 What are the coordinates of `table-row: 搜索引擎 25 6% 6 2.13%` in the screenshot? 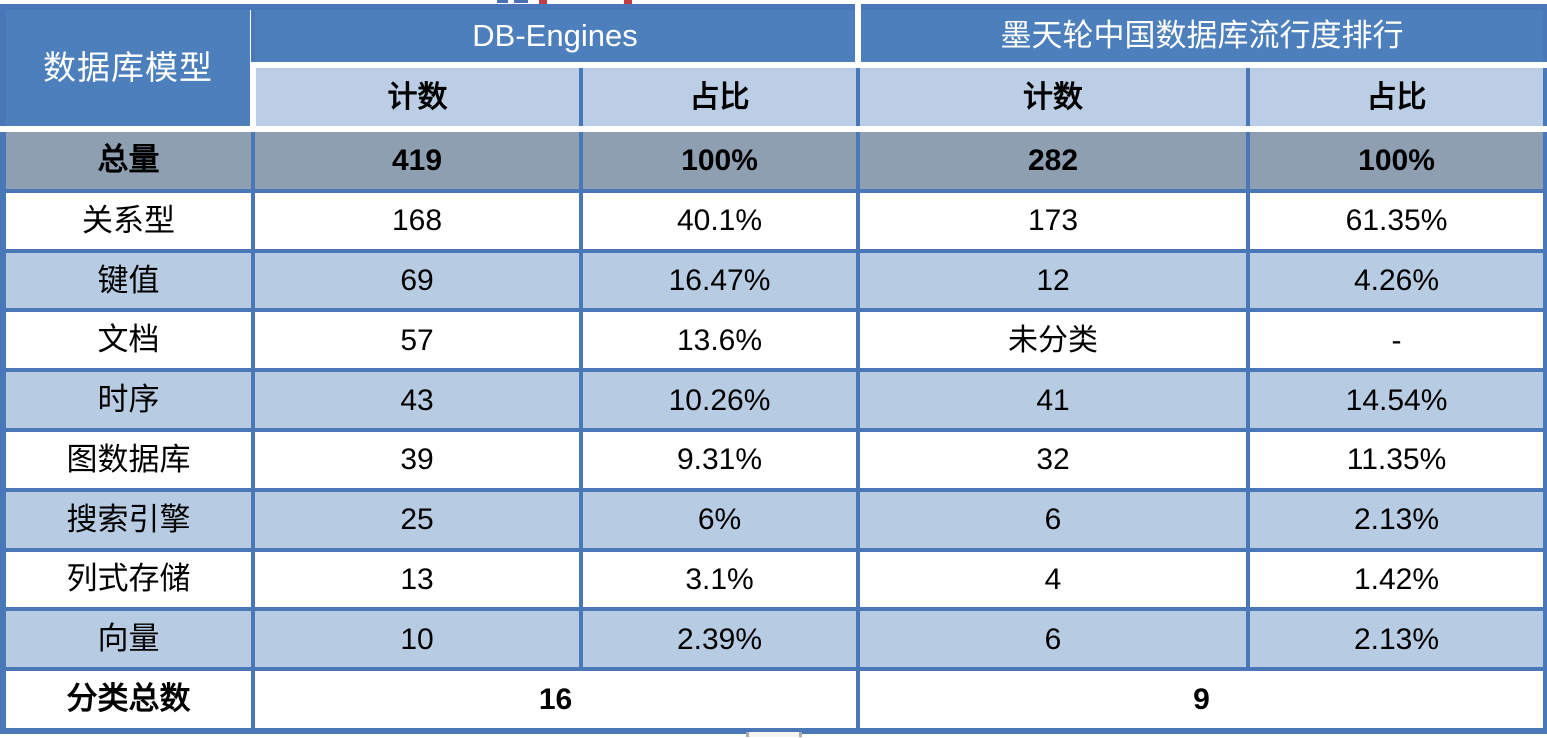 It's located at (774, 519).